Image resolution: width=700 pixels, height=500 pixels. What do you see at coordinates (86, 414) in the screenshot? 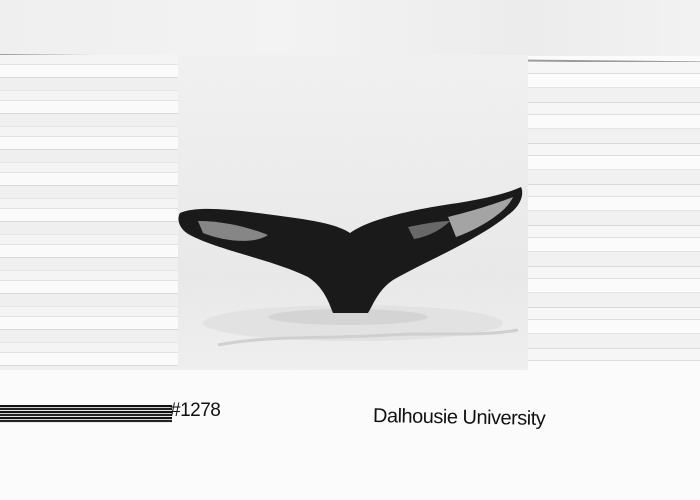
I see `barcode-strip` at bounding box center [86, 414].